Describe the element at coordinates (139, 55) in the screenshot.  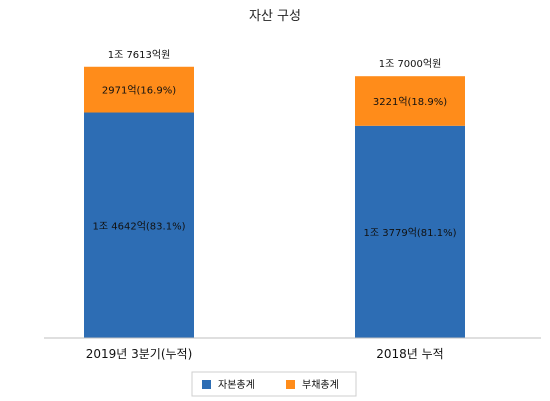
I see `total-label: 1조 7613억원` at that location.